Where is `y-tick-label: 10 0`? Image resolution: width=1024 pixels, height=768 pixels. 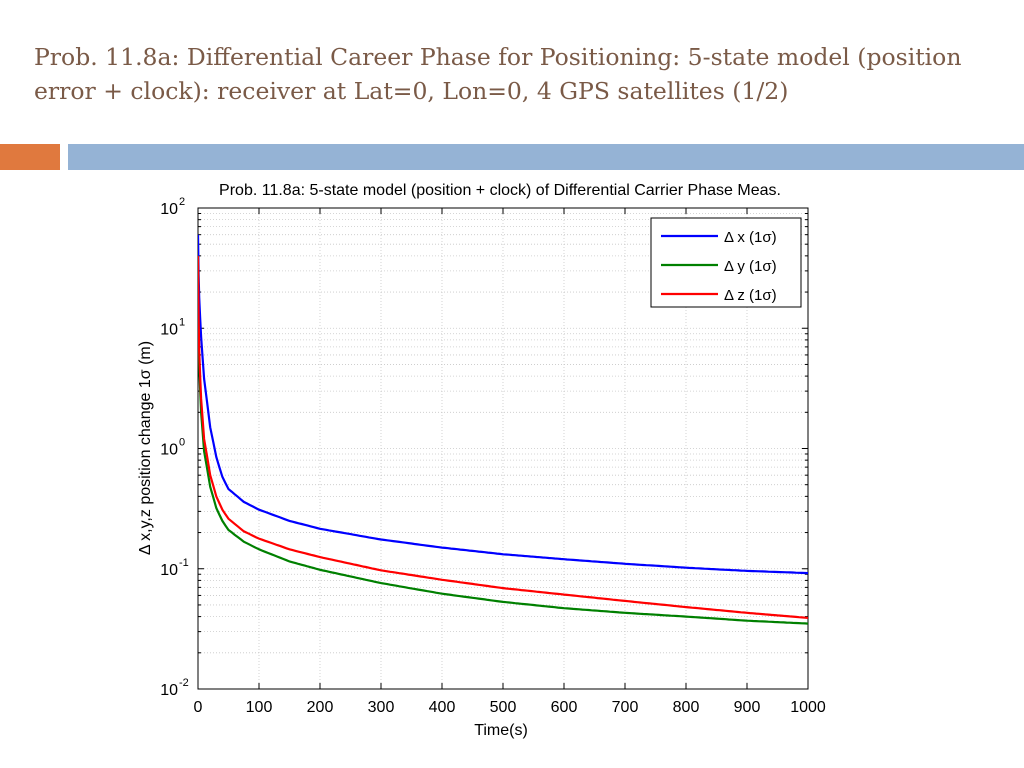 y-tick-label: 10 0 is located at coordinates (172, 448).